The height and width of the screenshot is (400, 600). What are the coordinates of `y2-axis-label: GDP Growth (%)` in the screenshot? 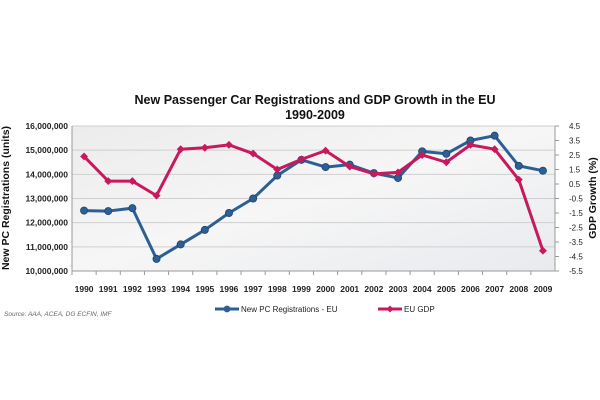 It's located at (593, 197).